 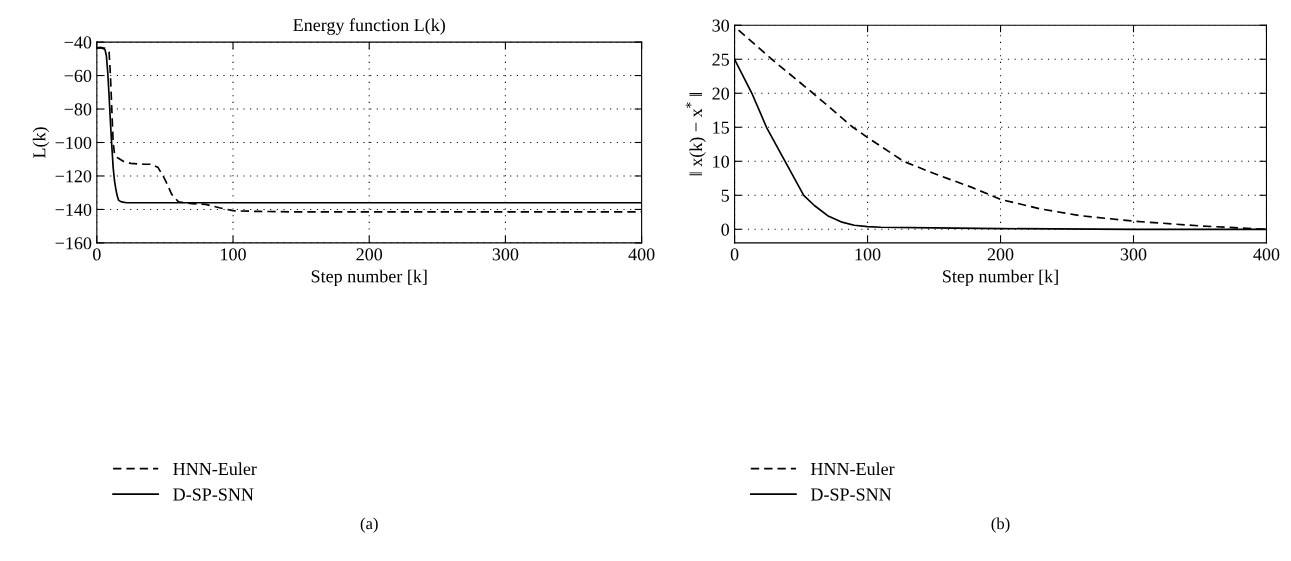 I want to click on y-tick-label: −40, so click(x=78, y=42).